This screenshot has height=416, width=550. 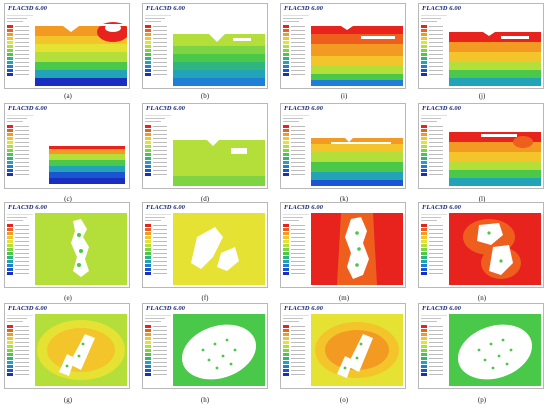 I want to click on contour-panel-n: FLAC3D 6.00, so click(x=481, y=245).